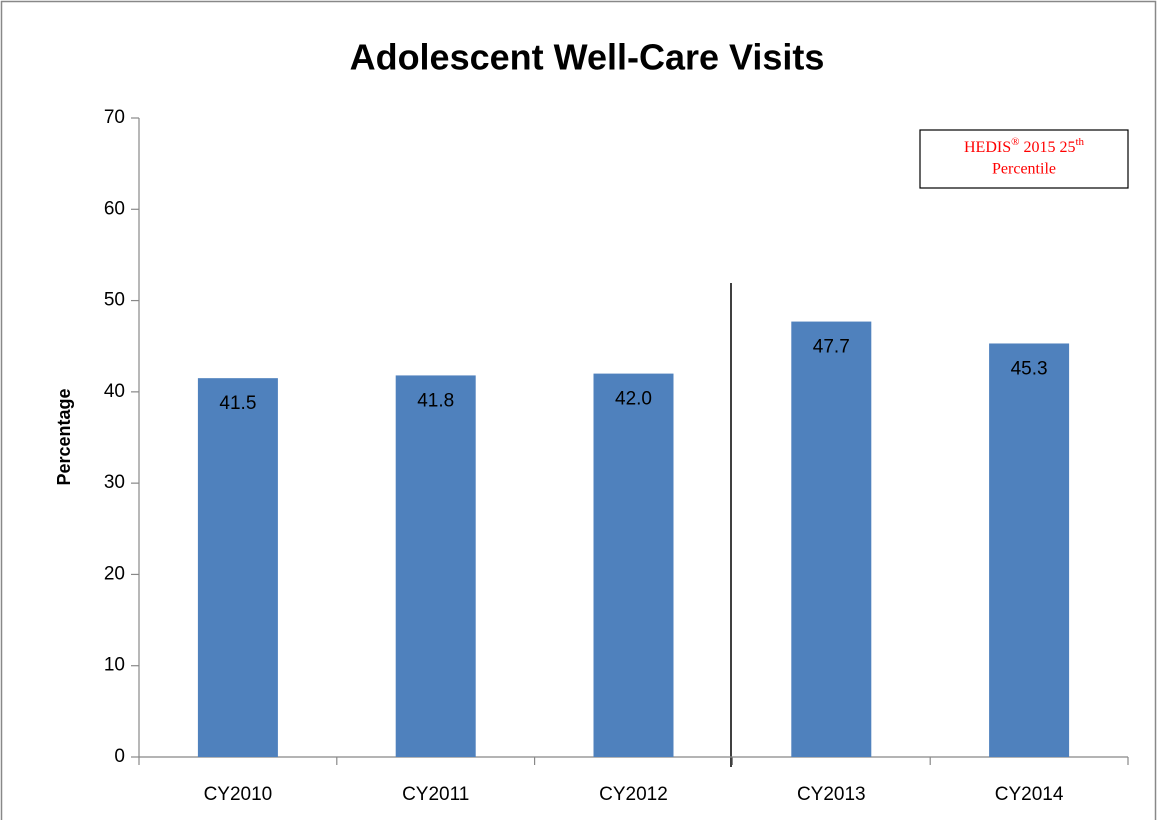 The height and width of the screenshot is (820, 1157). I want to click on y-tick-label: 20, so click(114, 573).